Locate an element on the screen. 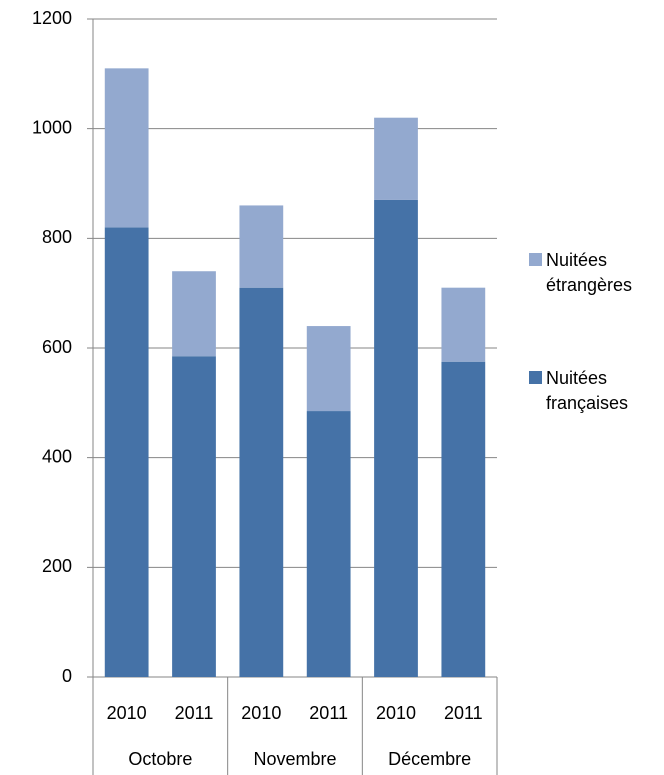  y-tick-label: 400 is located at coordinates (57, 456).